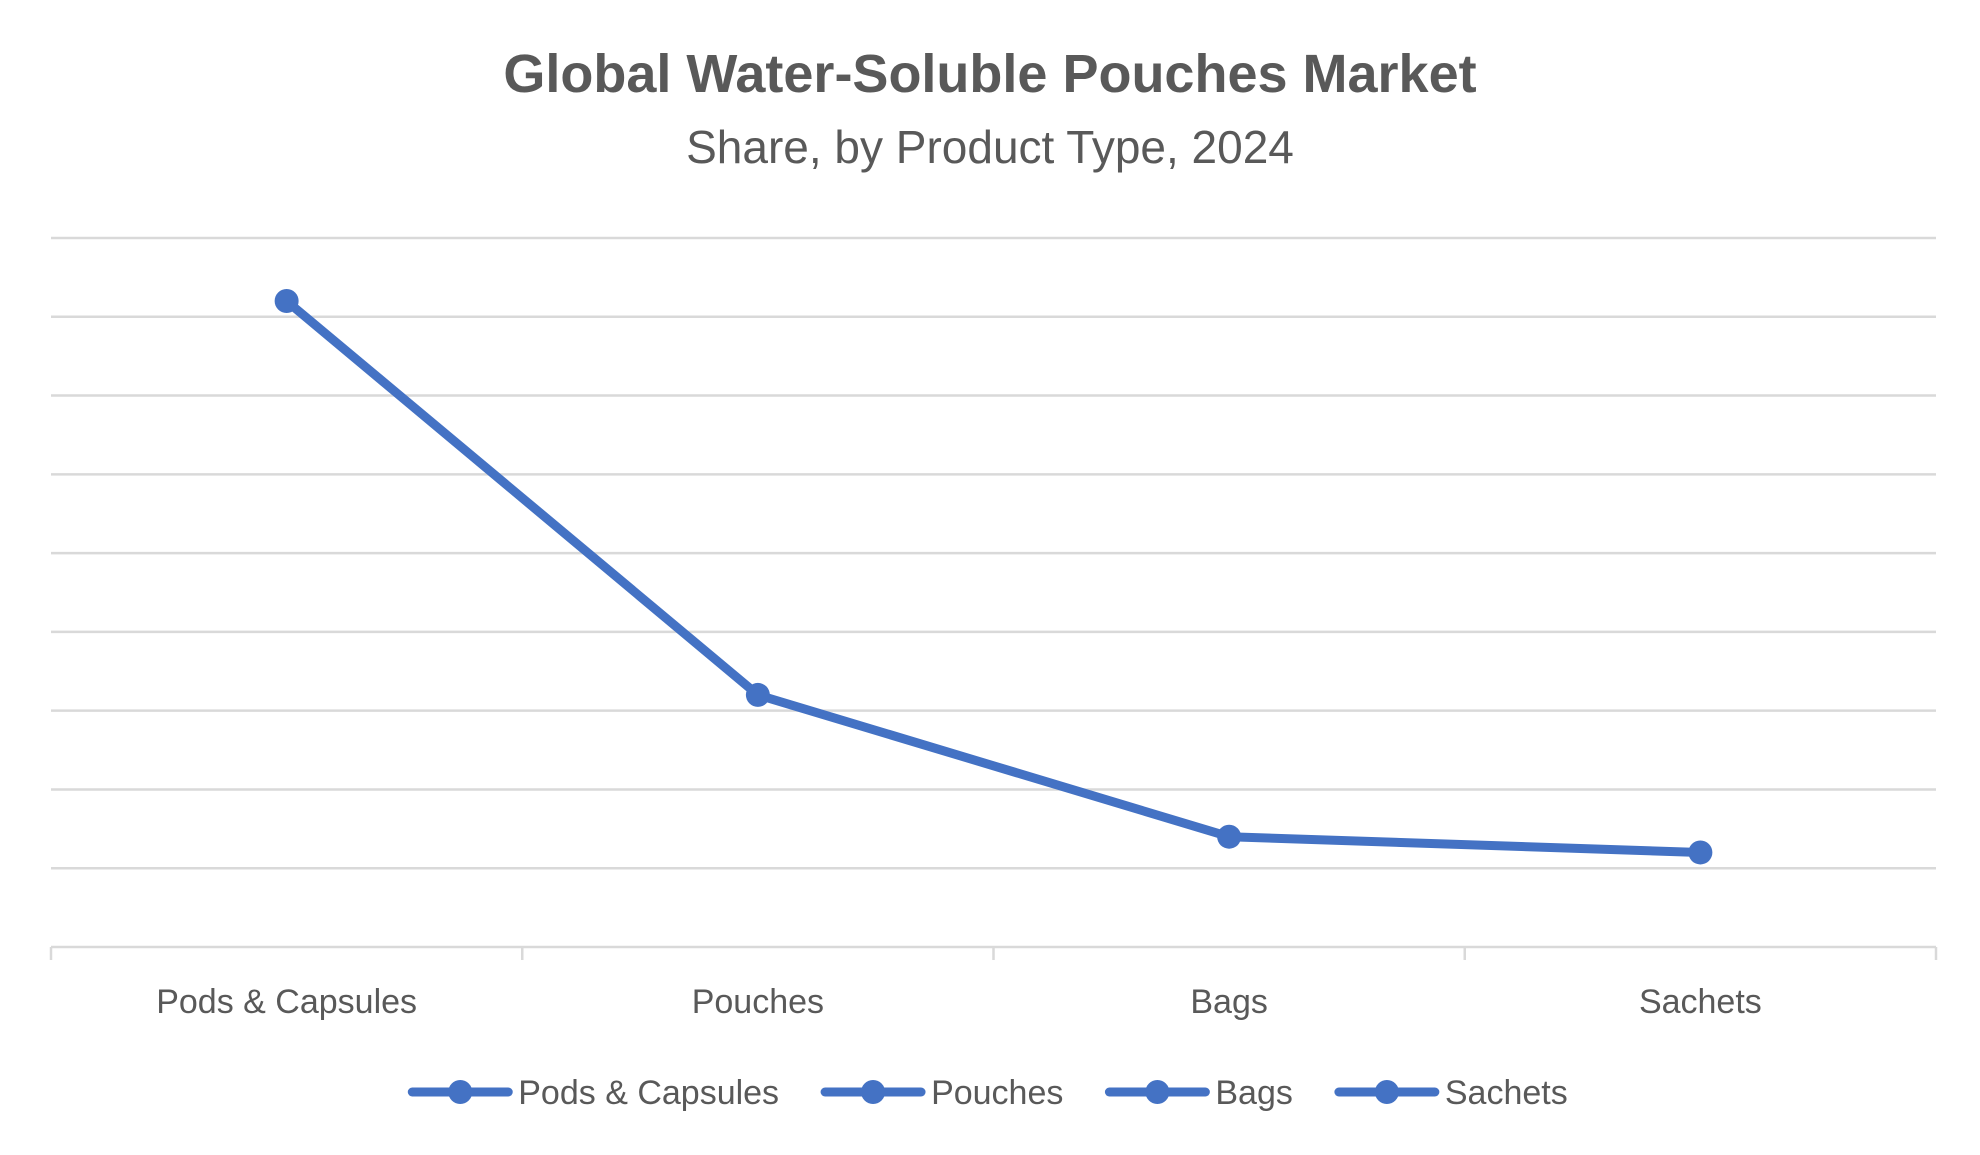 This screenshot has height=1155, width=1980. I want to click on x-tick-label: Pouches, so click(758, 1002).